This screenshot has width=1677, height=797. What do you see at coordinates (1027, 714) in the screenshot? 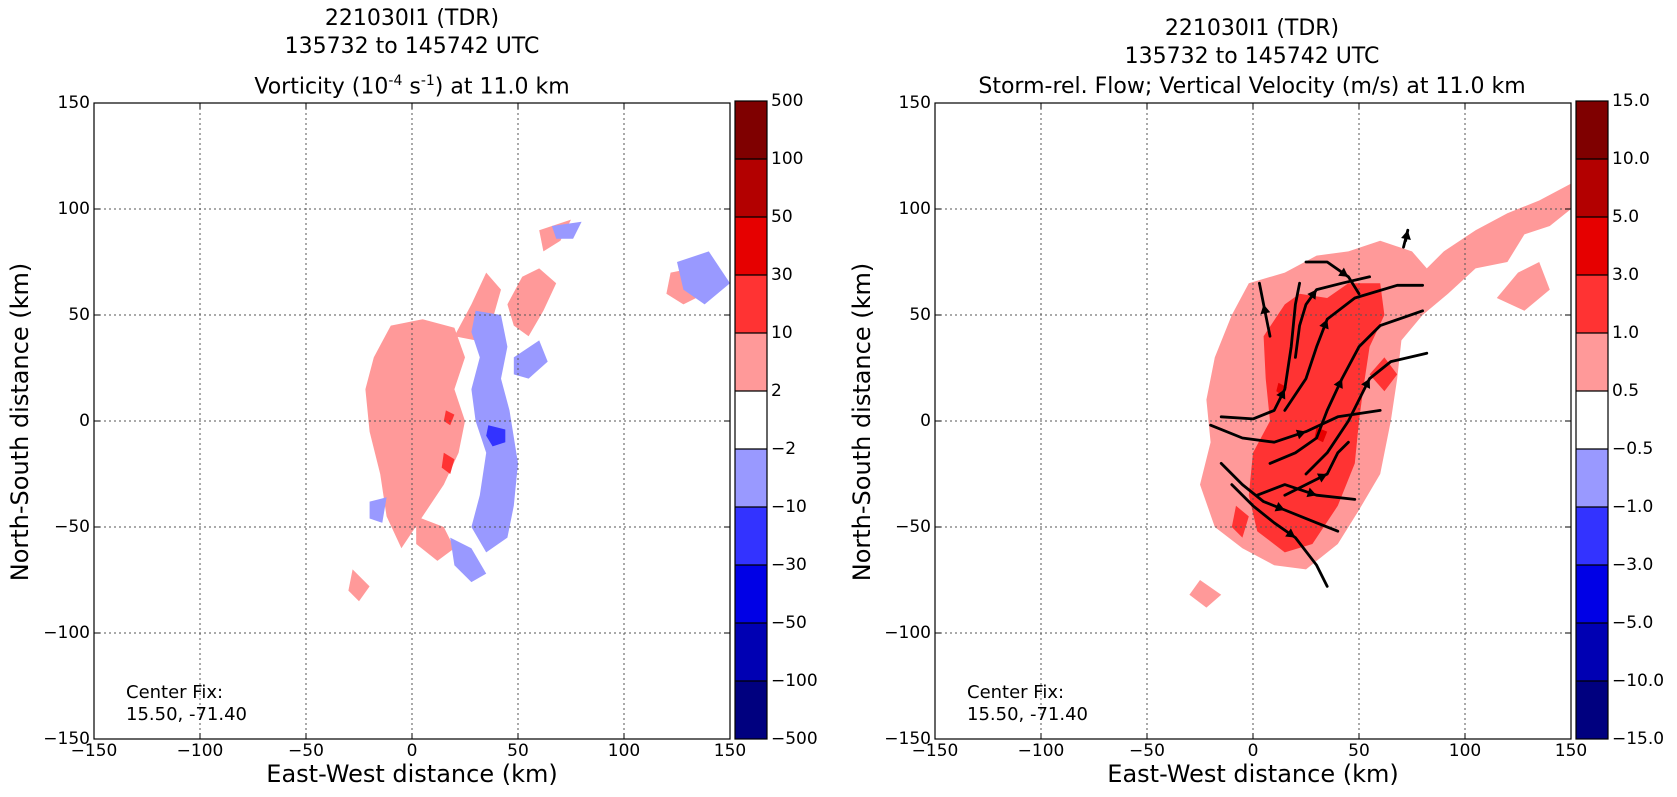
I see `panel2-center-fix-value: 15.50, -71.40` at bounding box center [1027, 714].